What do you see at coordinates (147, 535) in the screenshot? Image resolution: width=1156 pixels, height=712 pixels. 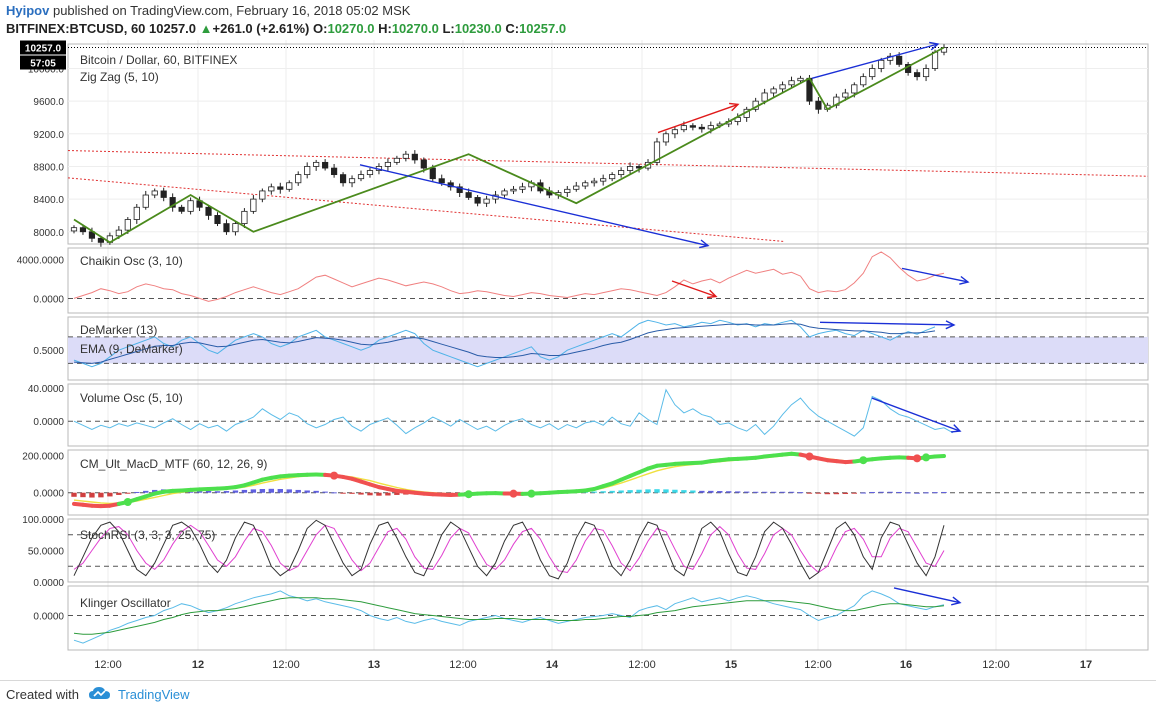 I see `stochrsi-title: StochRSI (3, 3, 3, 25, 75)` at bounding box center [147, 535].